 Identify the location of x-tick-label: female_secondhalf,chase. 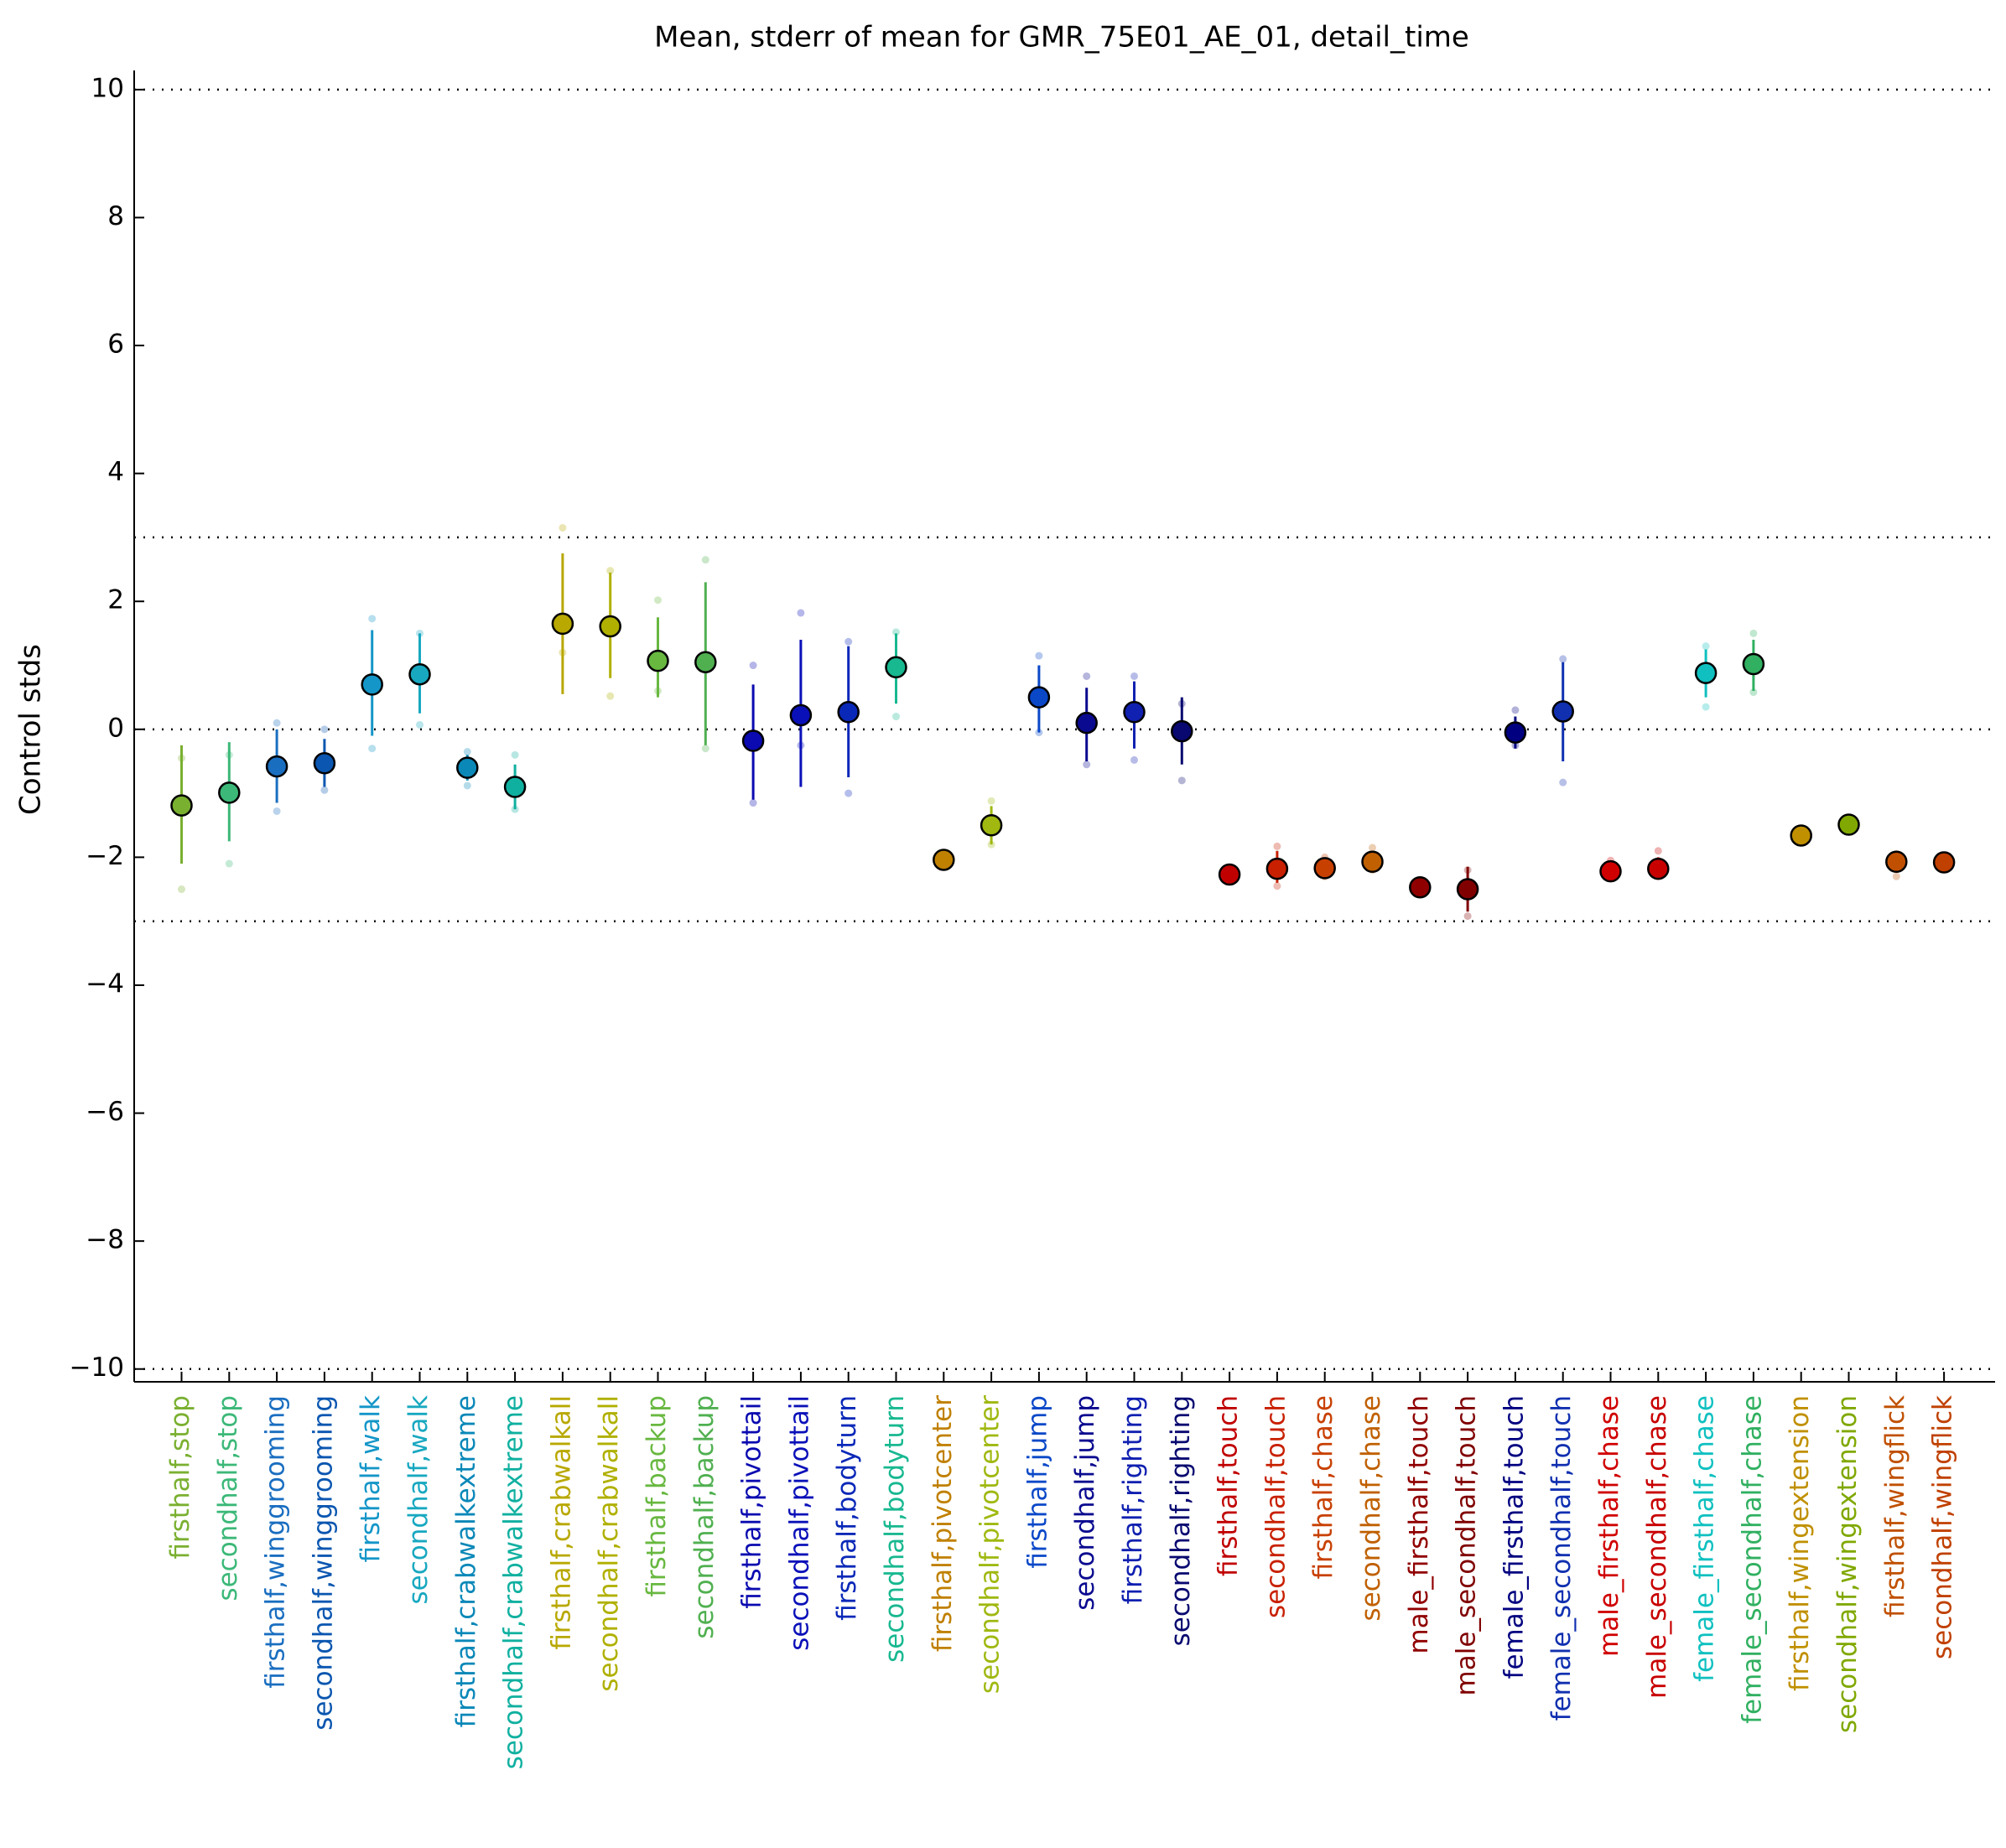
(1752, 1560).